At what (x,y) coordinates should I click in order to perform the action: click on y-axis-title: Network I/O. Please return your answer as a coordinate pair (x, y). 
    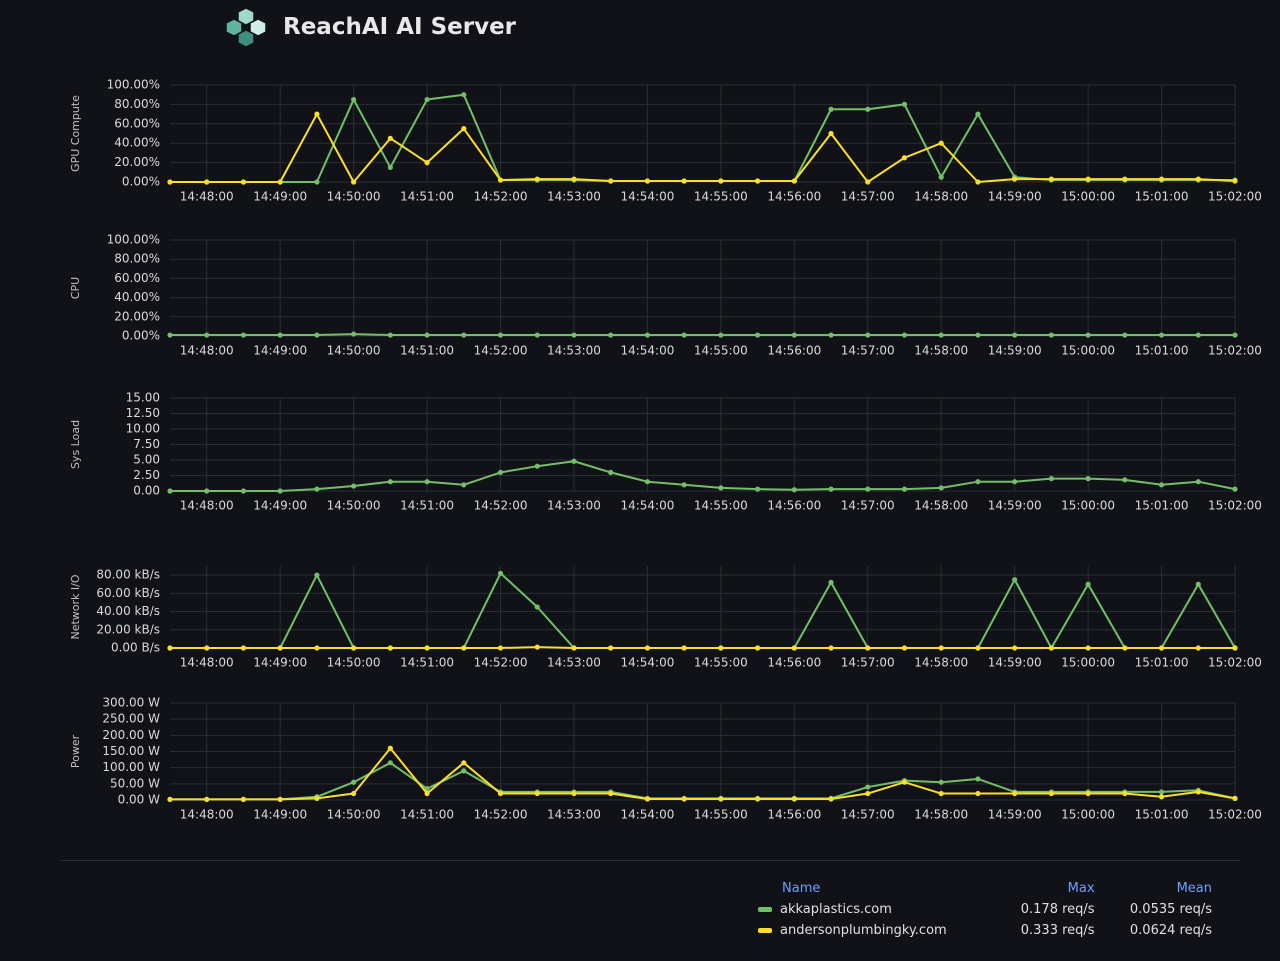
    Looking at the image, I should click on (75, 606).